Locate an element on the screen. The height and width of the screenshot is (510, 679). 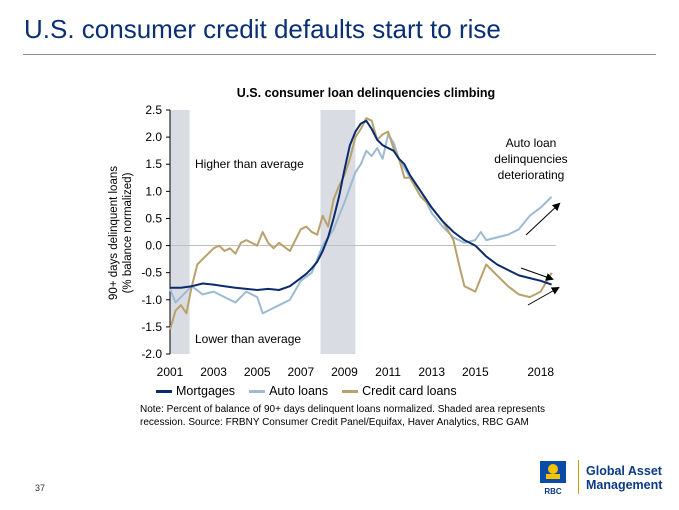
legend-item-credit-card-loans: Credit card loans is located at coordinates (399, 391).